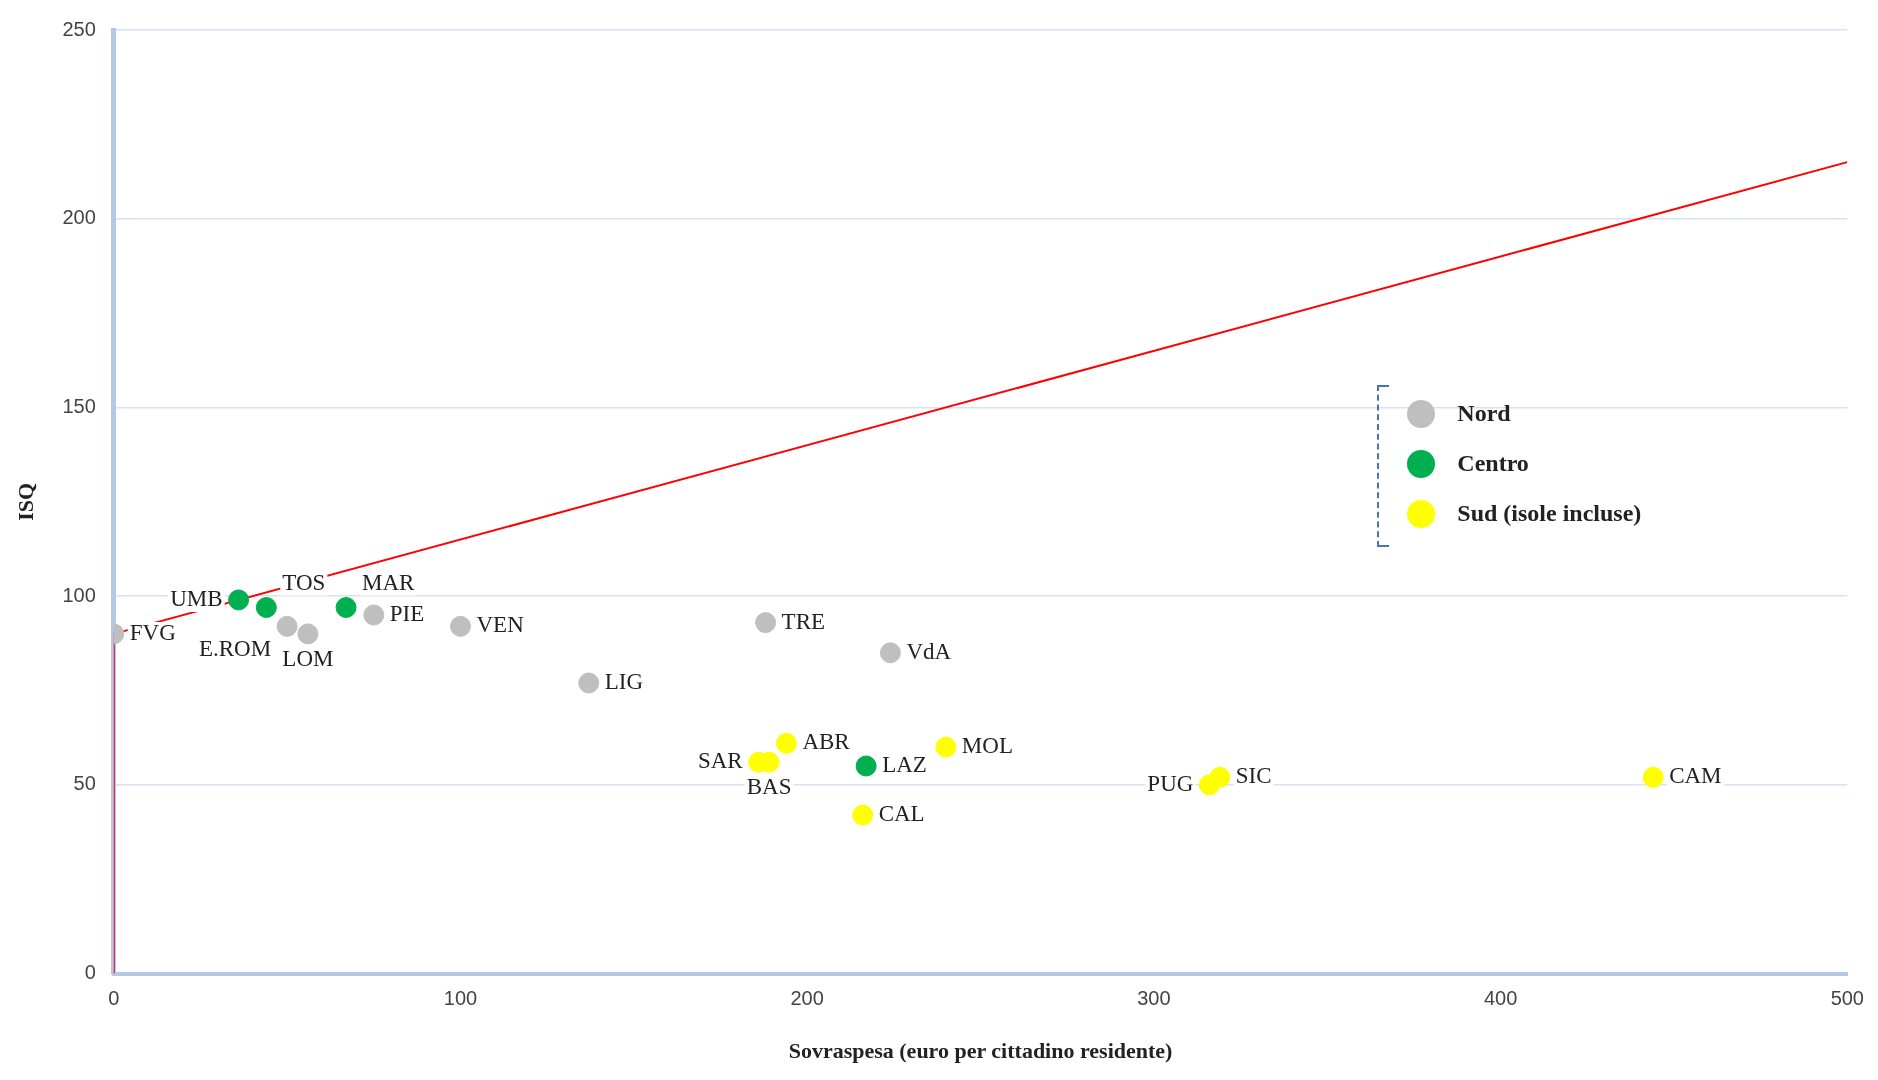  Describe the element at coordinates (624, 682) in the screenshot. I see `annotation: LIG` at that location.